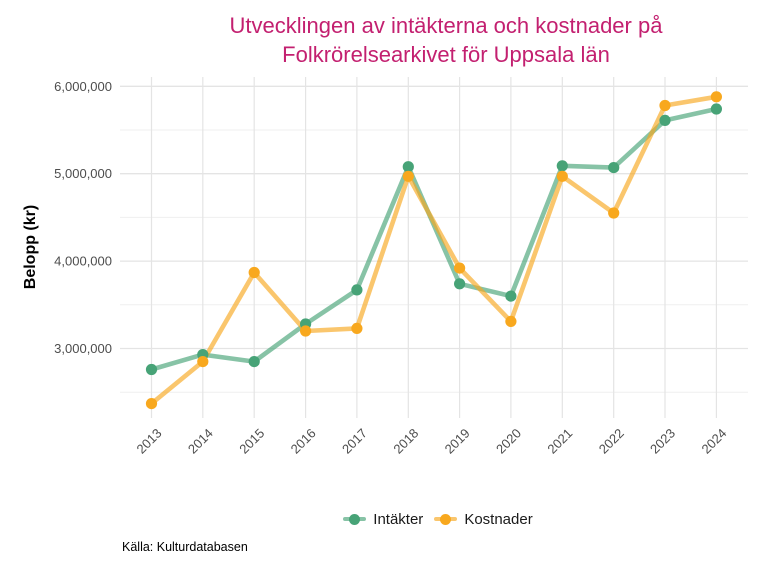 This screenshot has width=768, height=576. I want to click on x-tick-label: 2015, so click(251, 441).